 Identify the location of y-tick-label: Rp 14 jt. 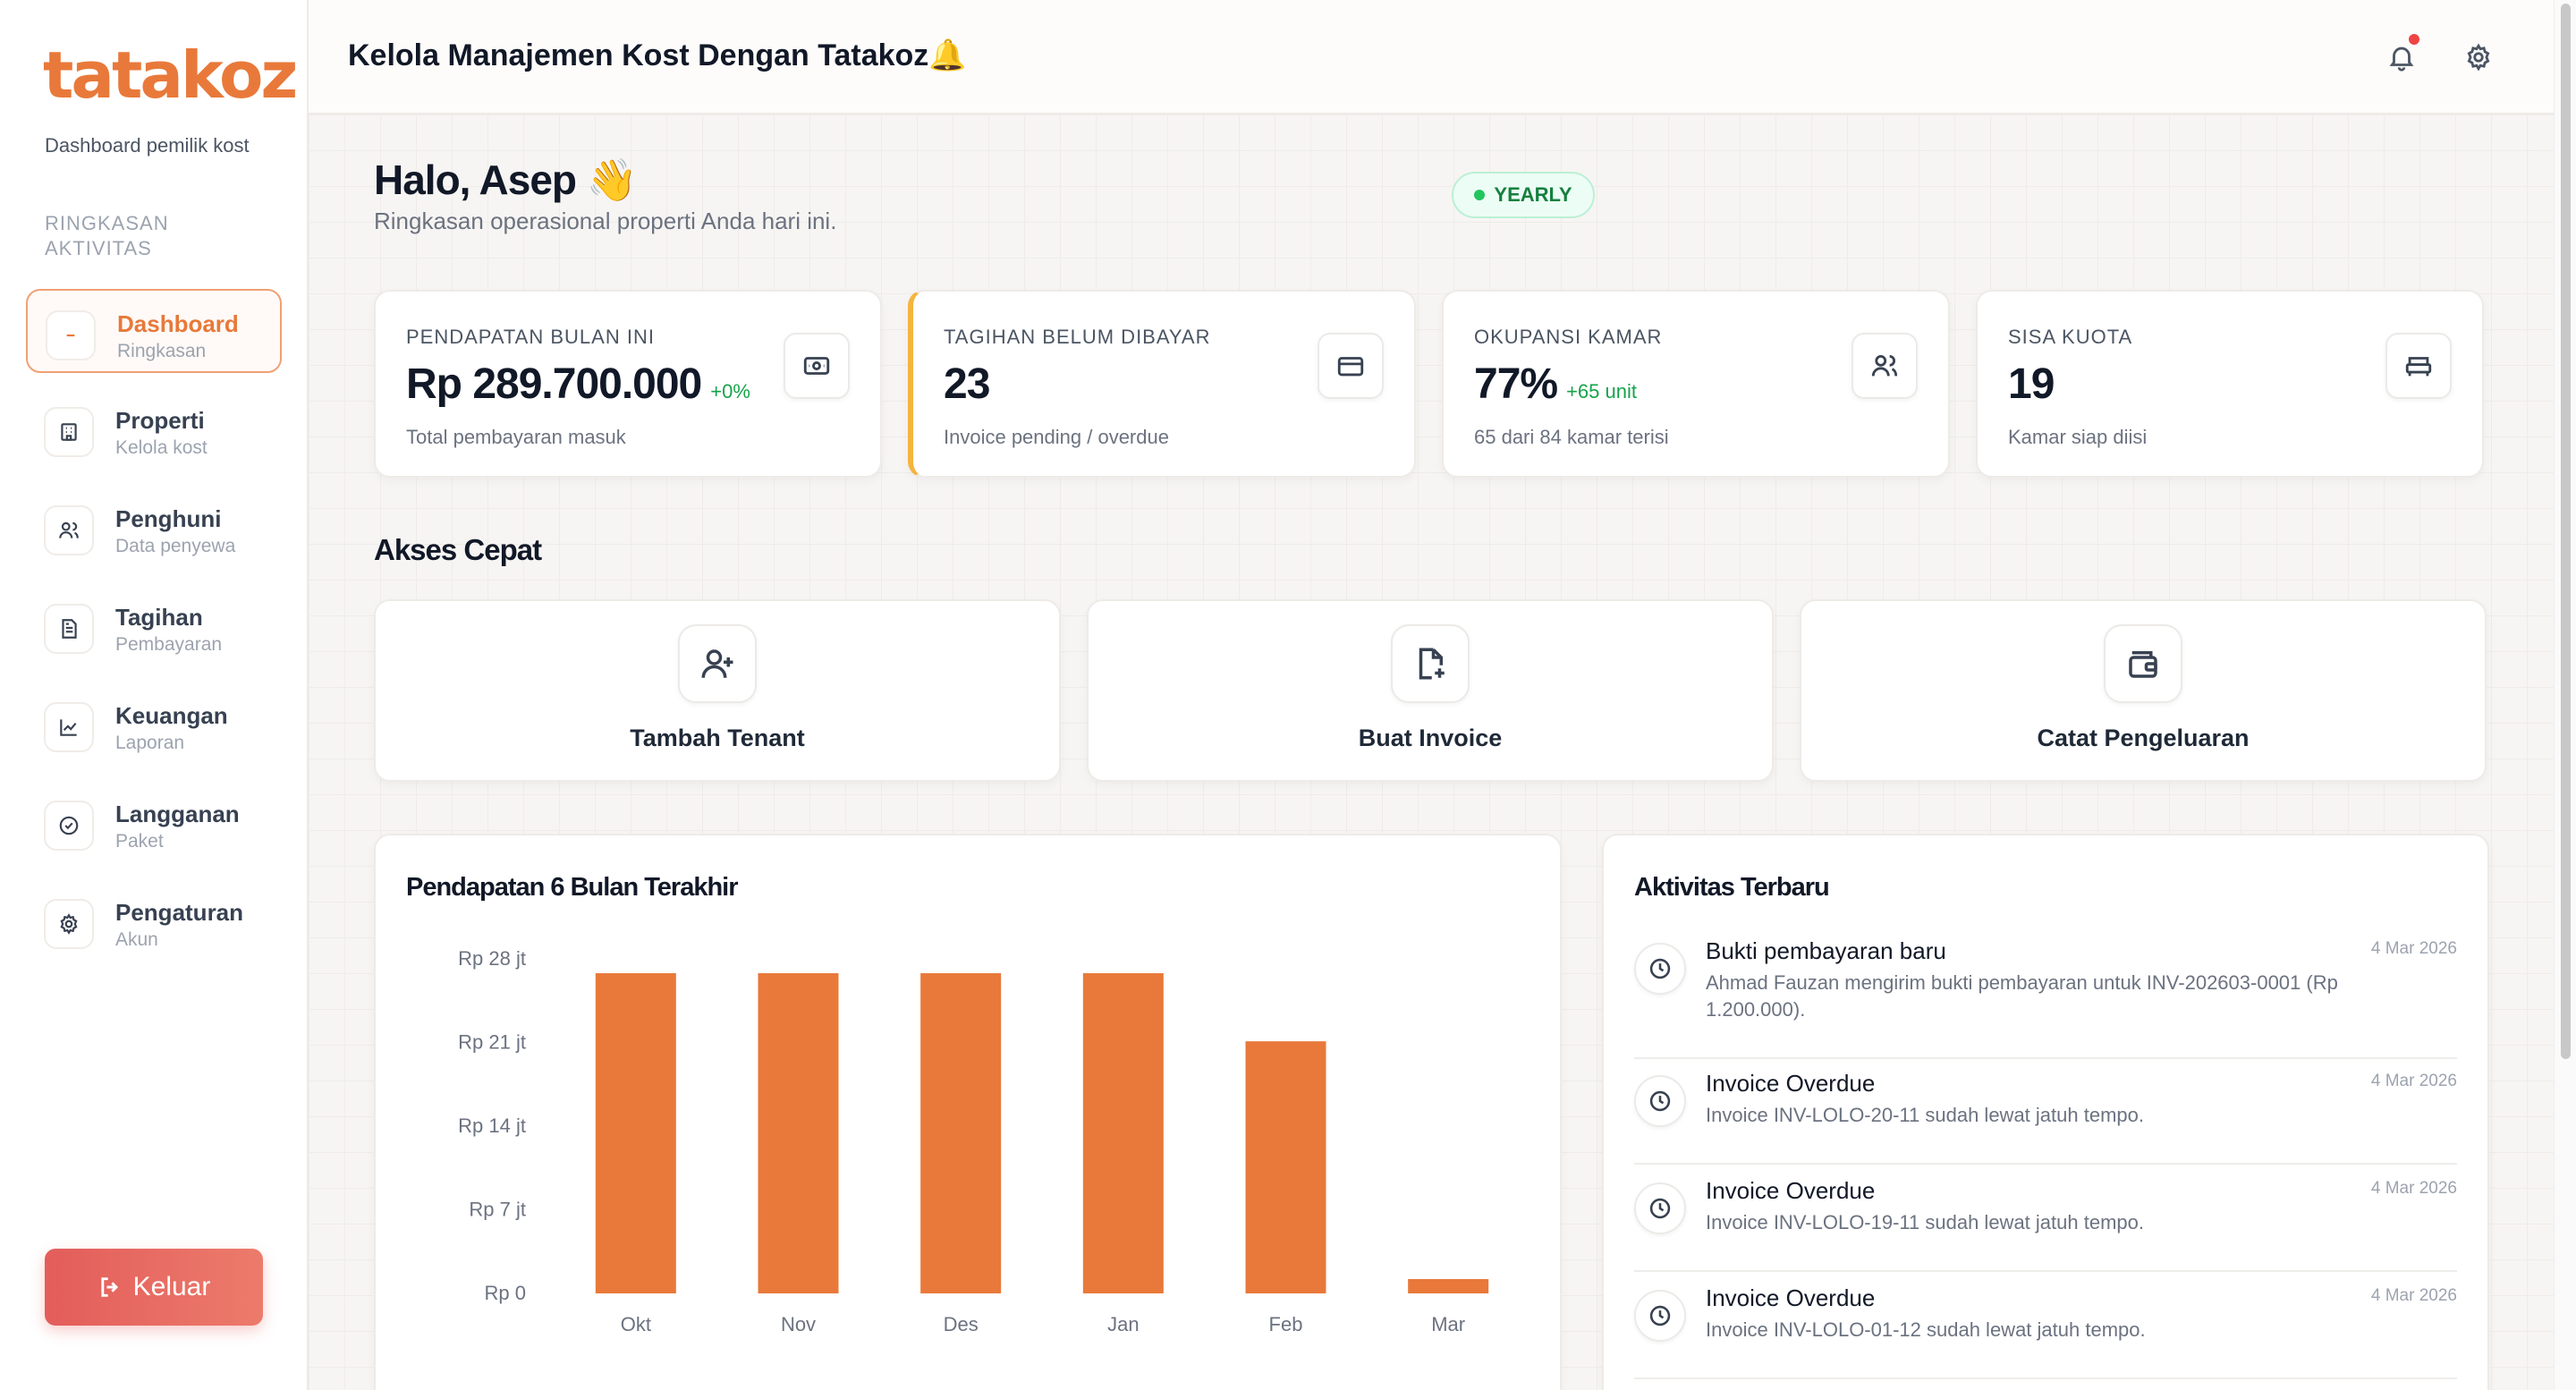
(492, 1126).